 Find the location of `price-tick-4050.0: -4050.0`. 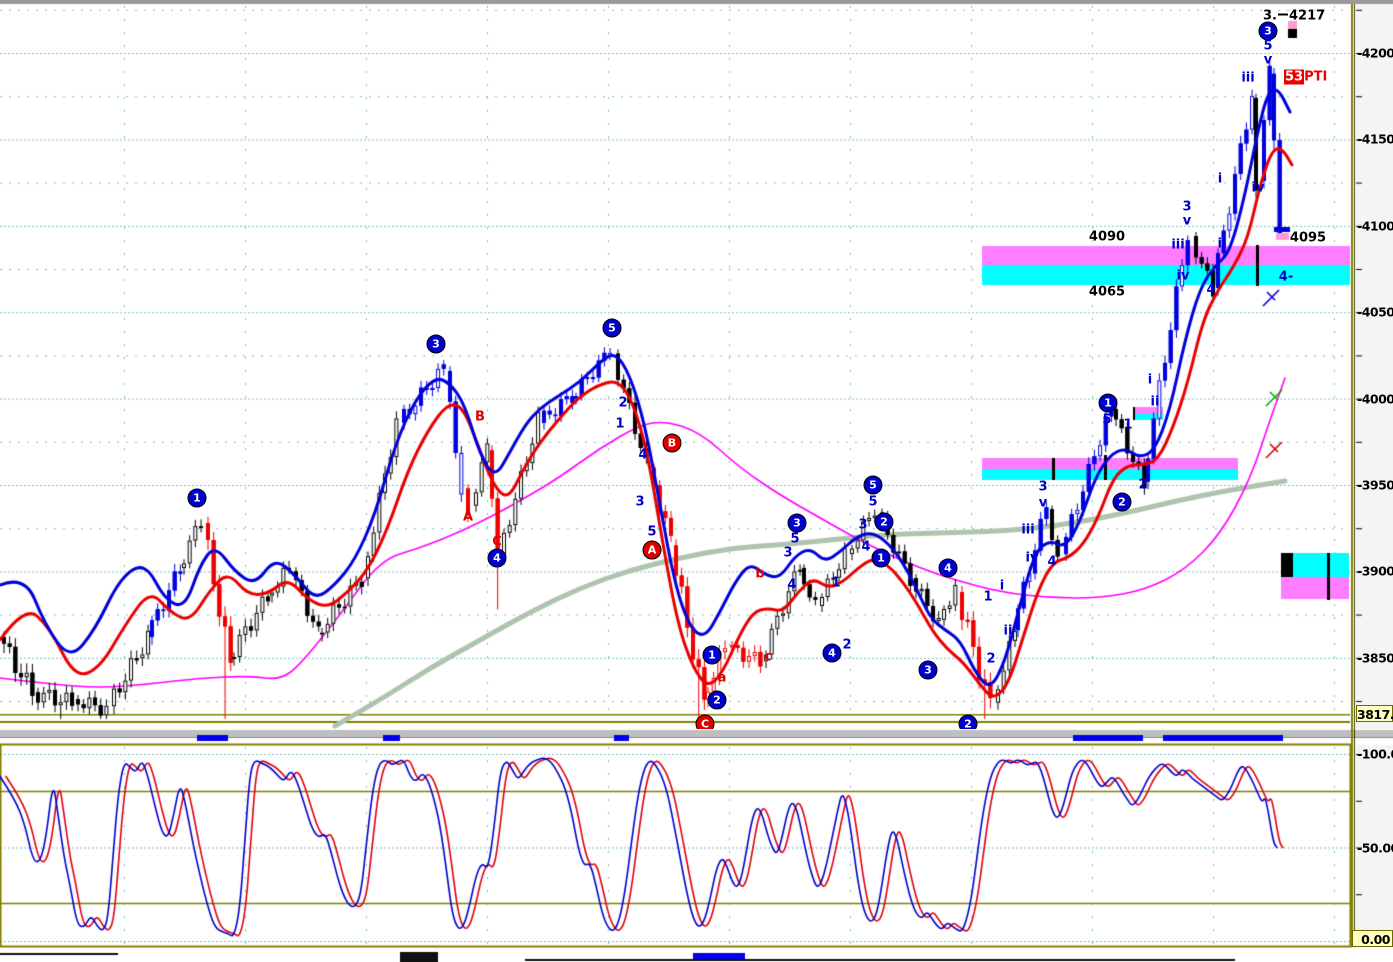

price-tick-4050.0: -4050.0 is located at coordinates (1375, 312).